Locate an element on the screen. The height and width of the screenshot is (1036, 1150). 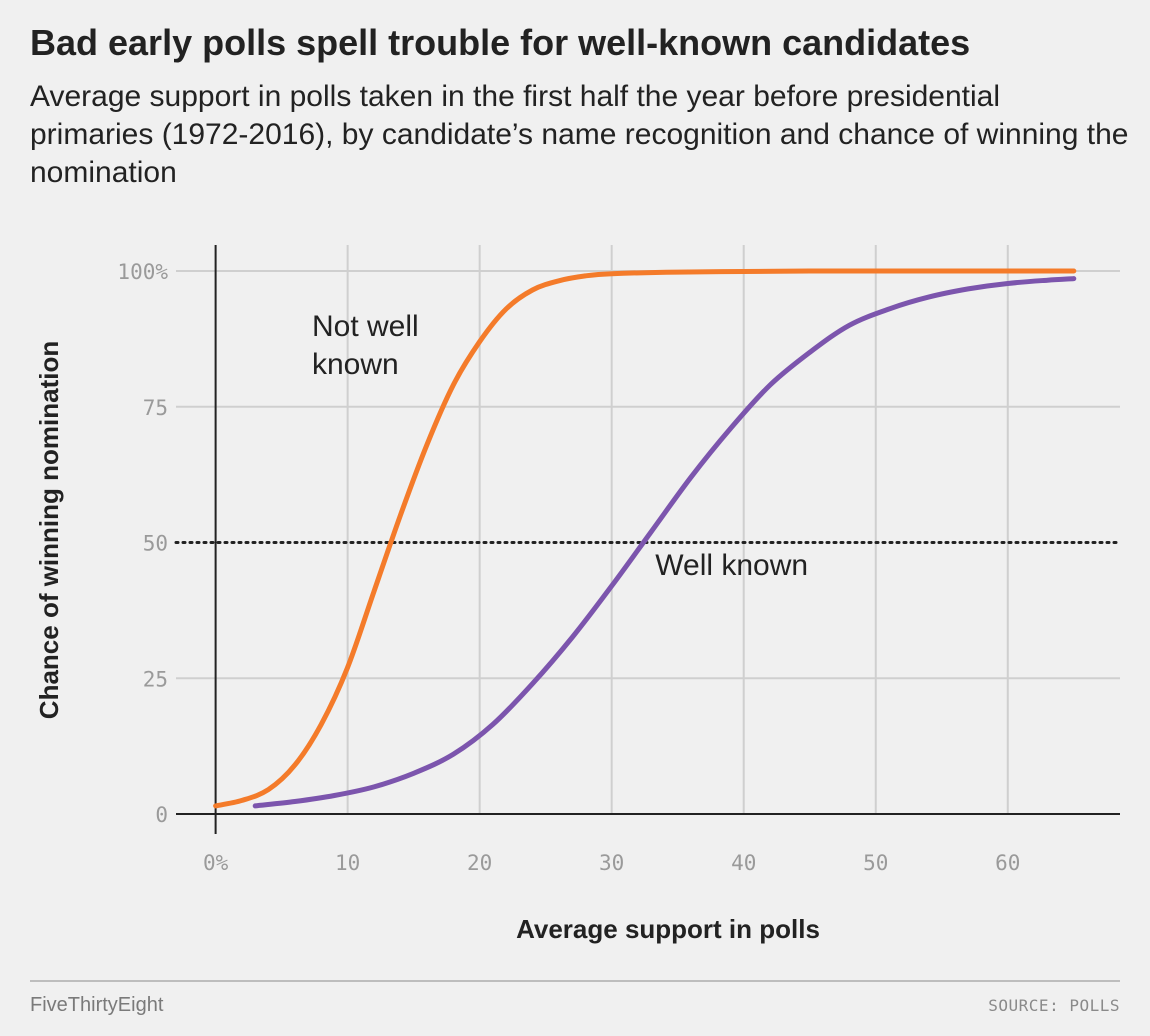
x-tick-label: 20 is located at coordinates (479, 863).